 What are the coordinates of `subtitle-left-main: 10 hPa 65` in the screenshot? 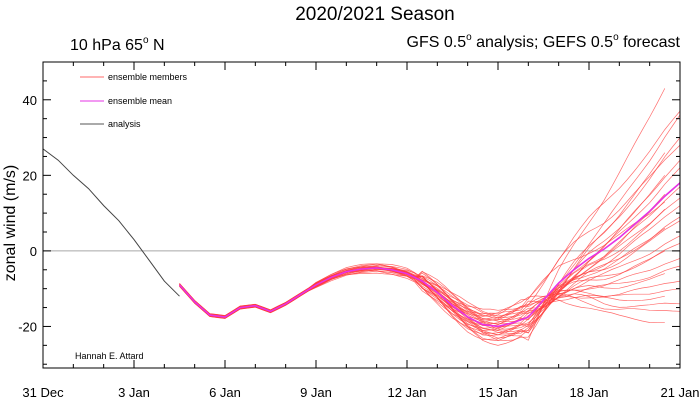 It's located at (106, 45).